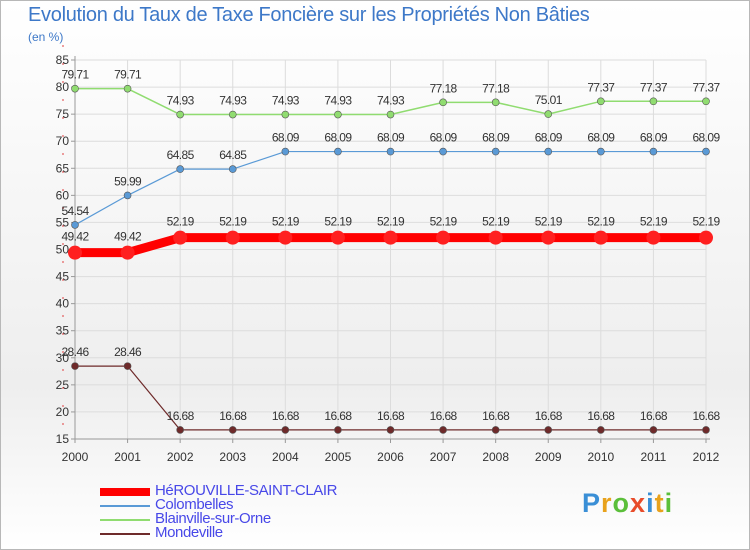  What do you see at coordinates (650, 503) in the screenshot?
I see `logo-letter: i` at bounding box center [650, 503].